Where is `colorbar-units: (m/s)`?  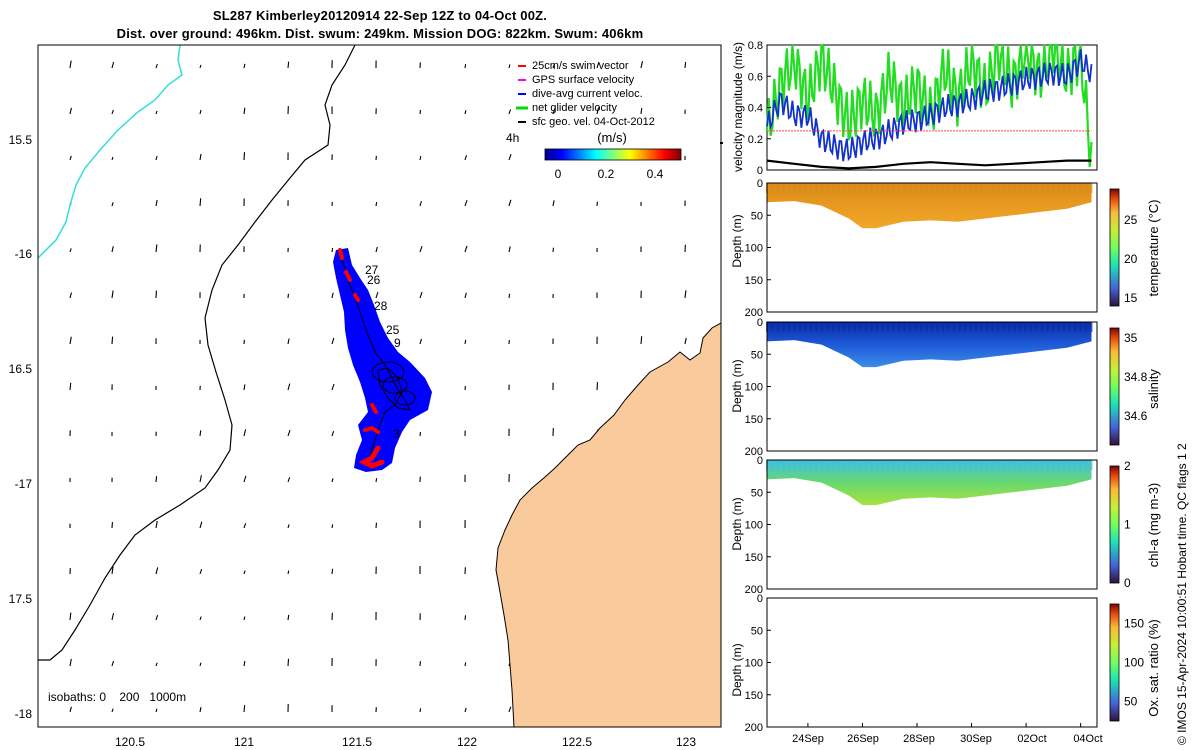
colorbar-units: (m/s) is located at coordinates (612, 137).